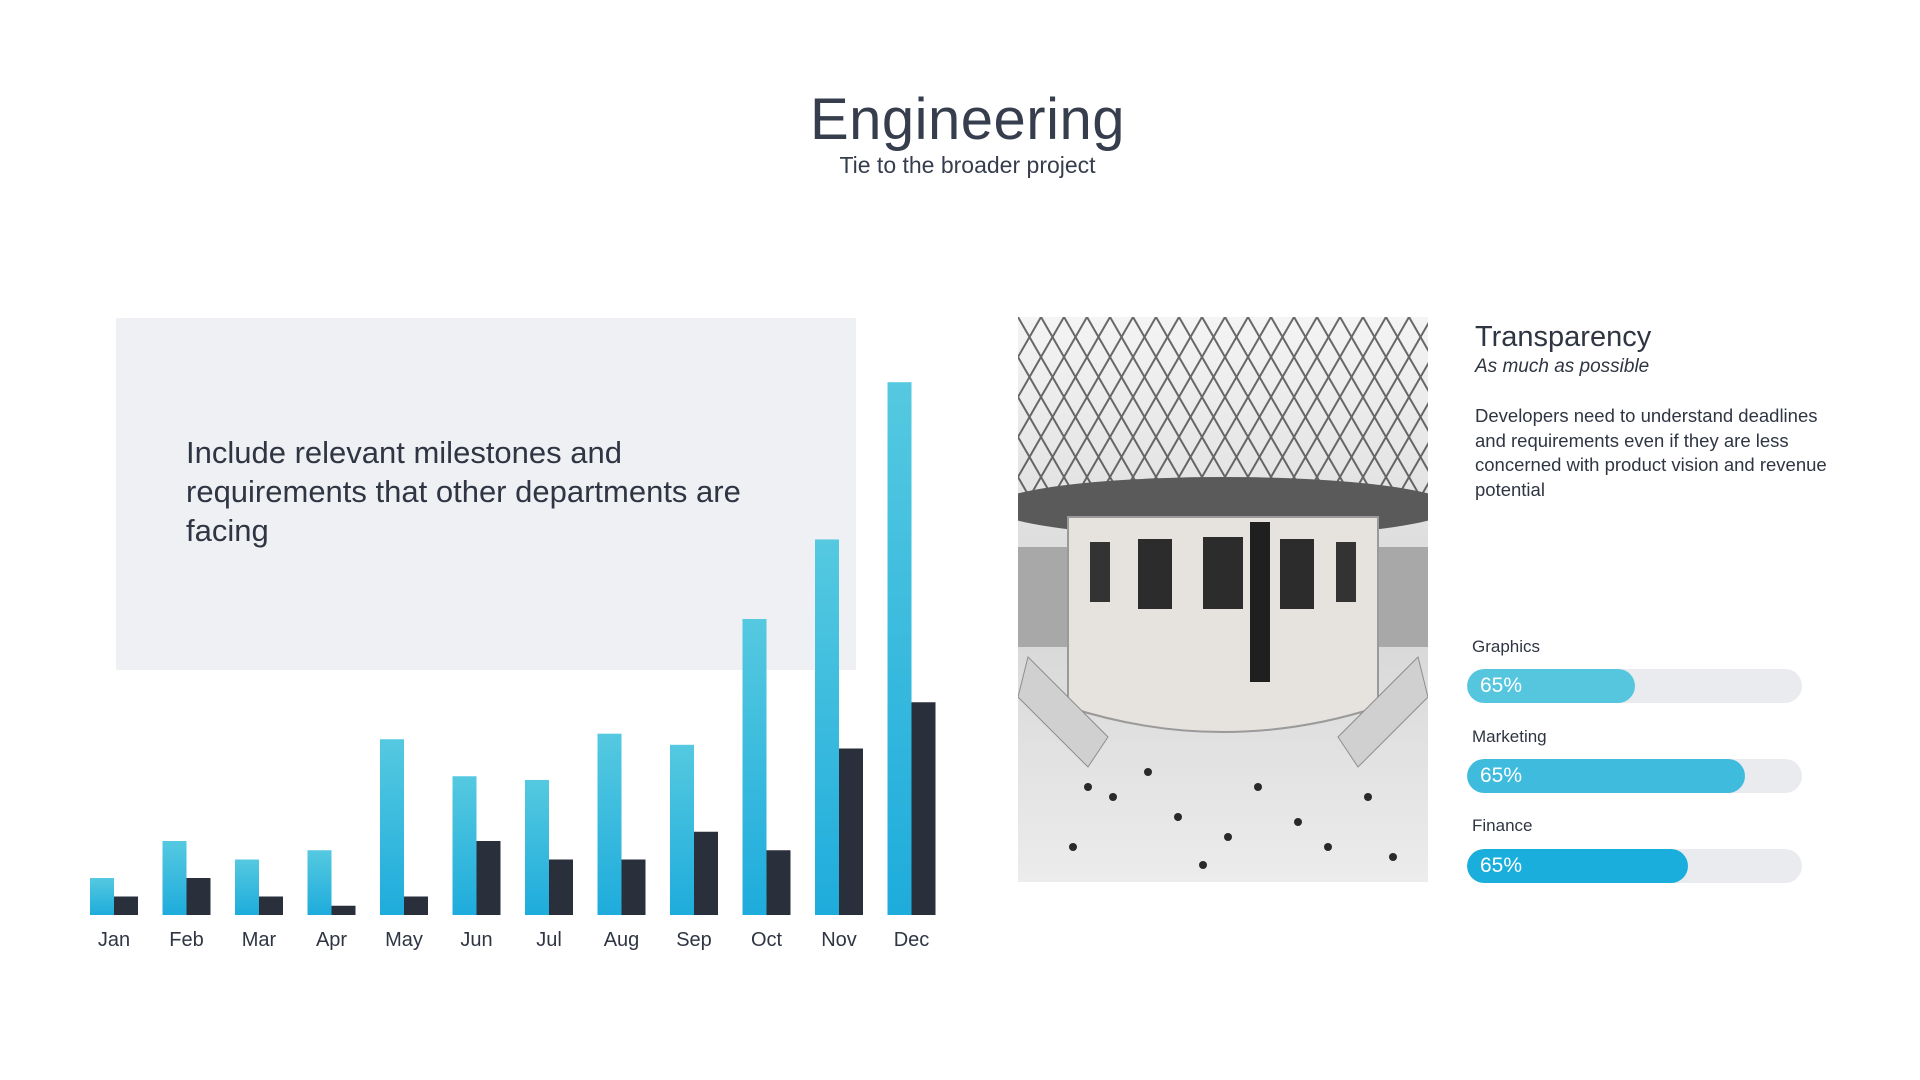  What do you see at coordinates (622, 940) in the screenshot?
I see `x-tick-aug: Aug` at bounding box center [622, 940].